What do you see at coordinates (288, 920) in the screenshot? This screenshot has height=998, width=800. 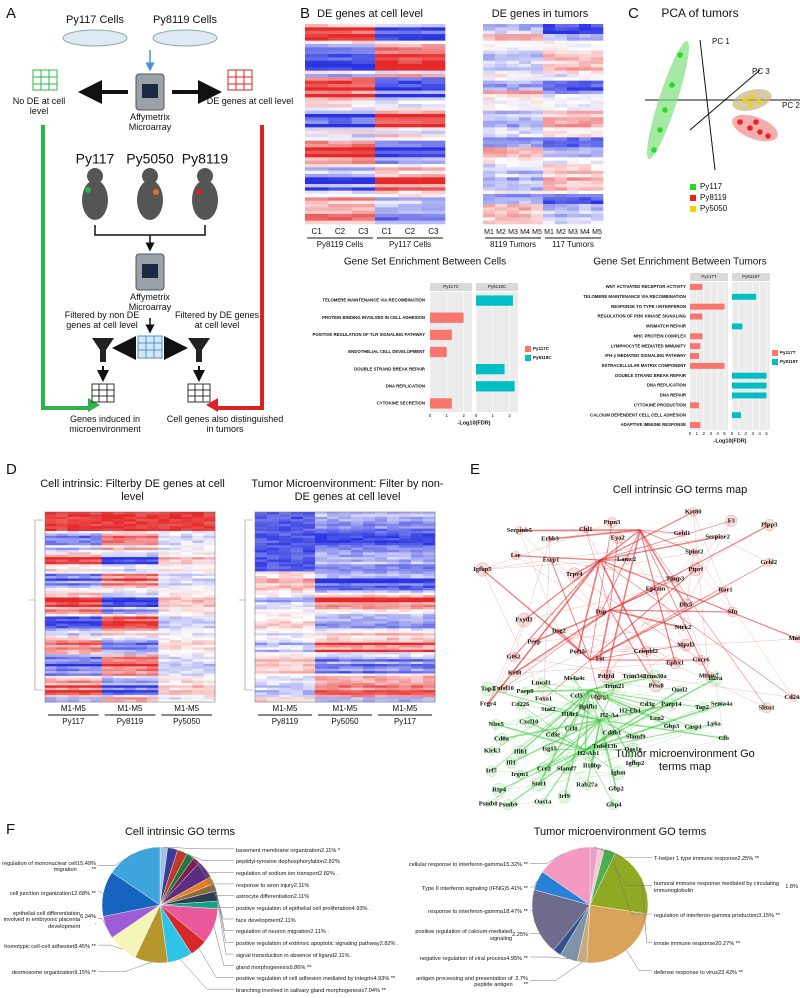 I see `slice-label-text: 2.11%` at bounding box center [288, 920].